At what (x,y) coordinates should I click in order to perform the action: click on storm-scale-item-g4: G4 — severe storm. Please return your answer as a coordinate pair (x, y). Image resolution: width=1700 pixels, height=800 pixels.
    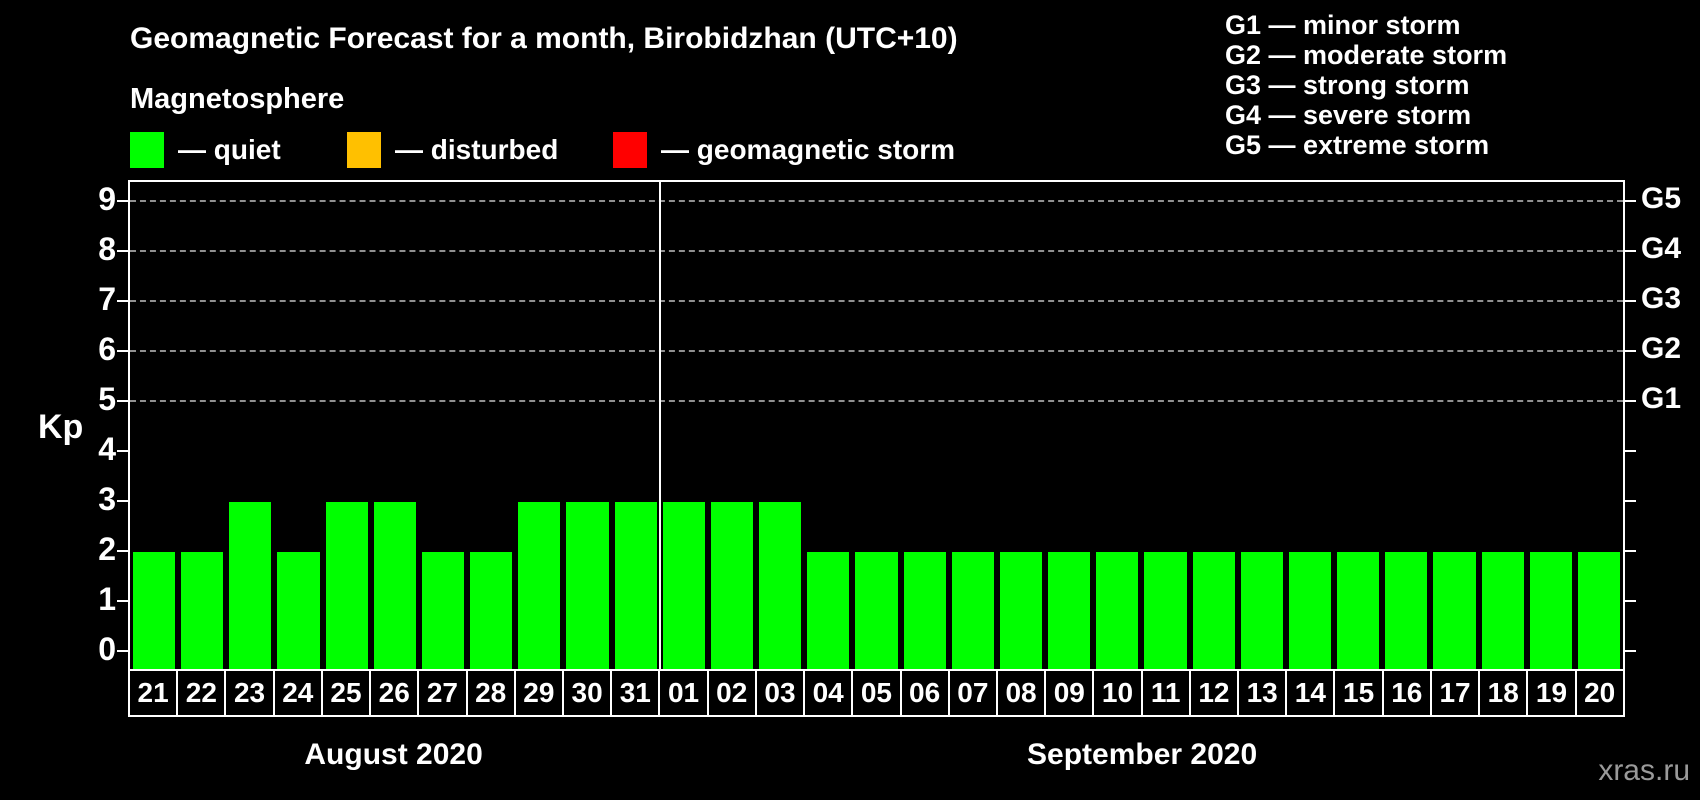
    Looking at the image, I should click on (1348, 115).